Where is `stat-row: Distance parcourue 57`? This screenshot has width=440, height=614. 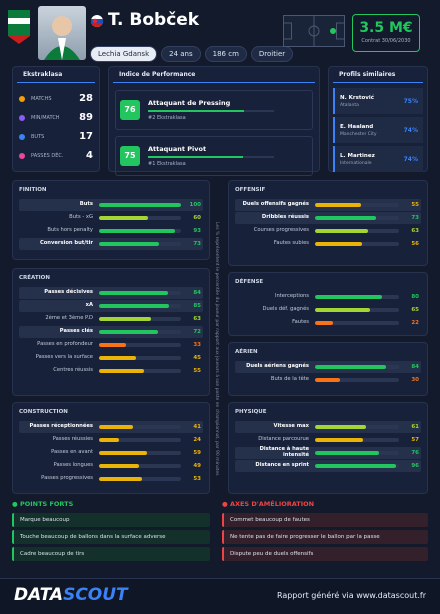 stat-row: Distance parcourue 57 is located at coordinates (328, 440).